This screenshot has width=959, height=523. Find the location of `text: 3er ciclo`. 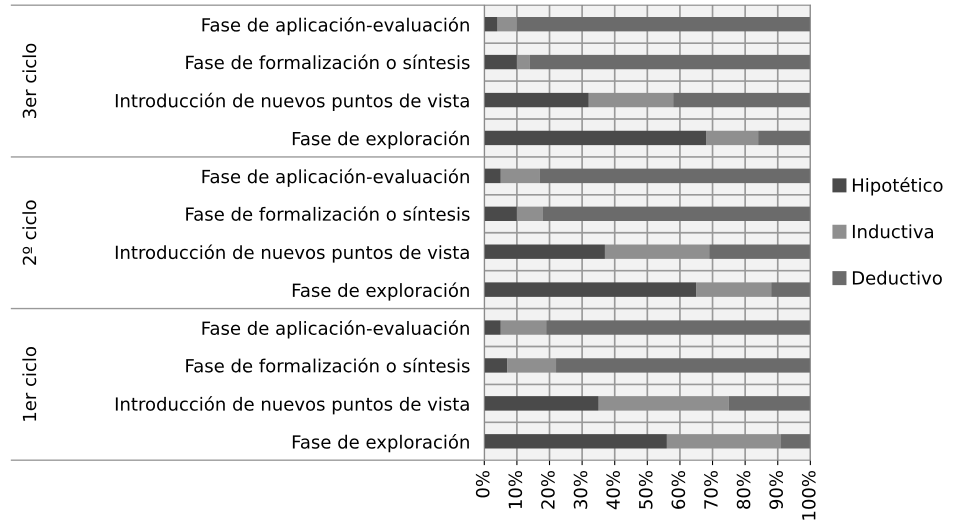

text: 3er ciclo is located at coordinates (29, 81).